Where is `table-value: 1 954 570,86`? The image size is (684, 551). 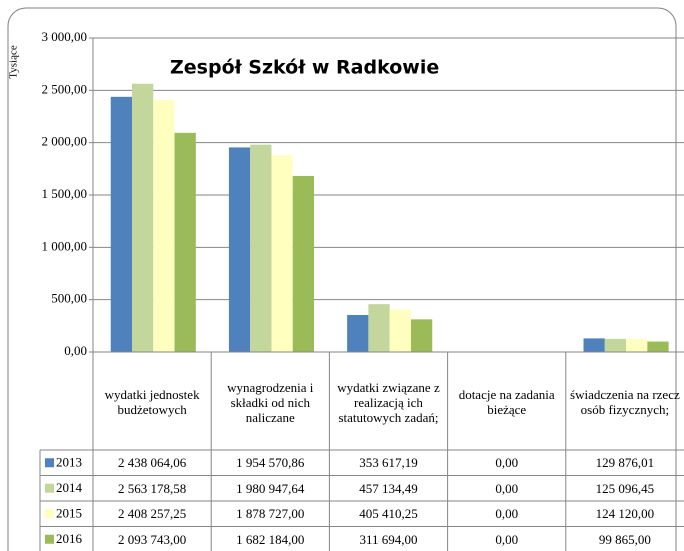
table-value: 1 954 570,86 is located at coordinates (270, 463).